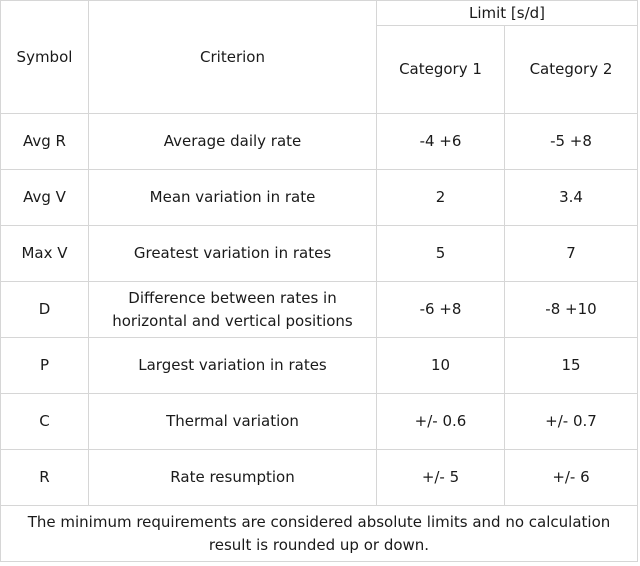 Image resolution: width=640 pixels, height=566 pixels. What do you see at coordinates (44, 365) in the screenshot?
I see `cell-symbol: P` at bounding box center [44, 365].